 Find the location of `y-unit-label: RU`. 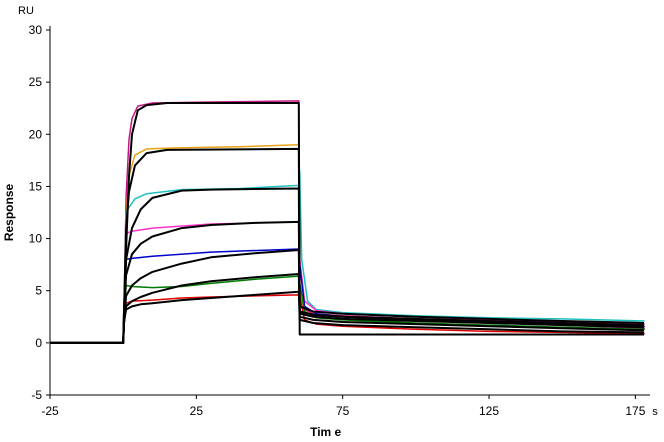

y-unit-label: RU is located at coordinates (26, 11).